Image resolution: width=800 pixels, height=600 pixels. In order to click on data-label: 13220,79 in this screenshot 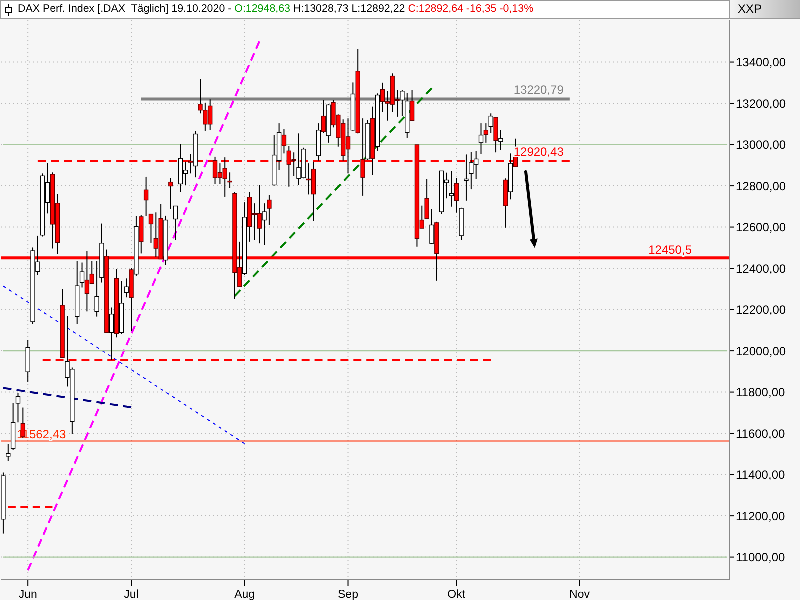, I will do `click(539, 90)`.